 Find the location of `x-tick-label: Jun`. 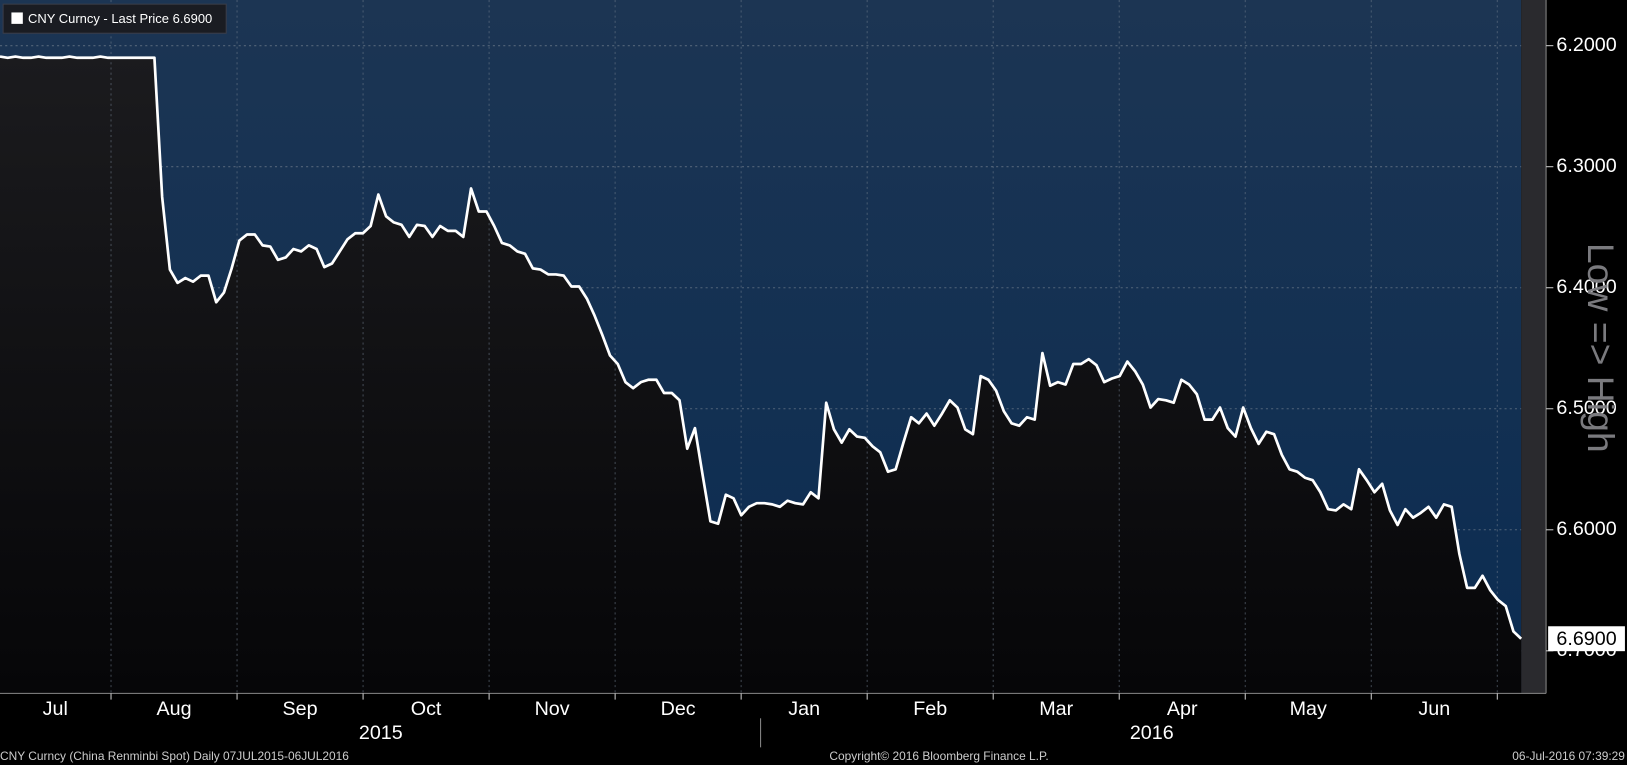

x-tick-label: Jun is located at coordinates (1434, 709).